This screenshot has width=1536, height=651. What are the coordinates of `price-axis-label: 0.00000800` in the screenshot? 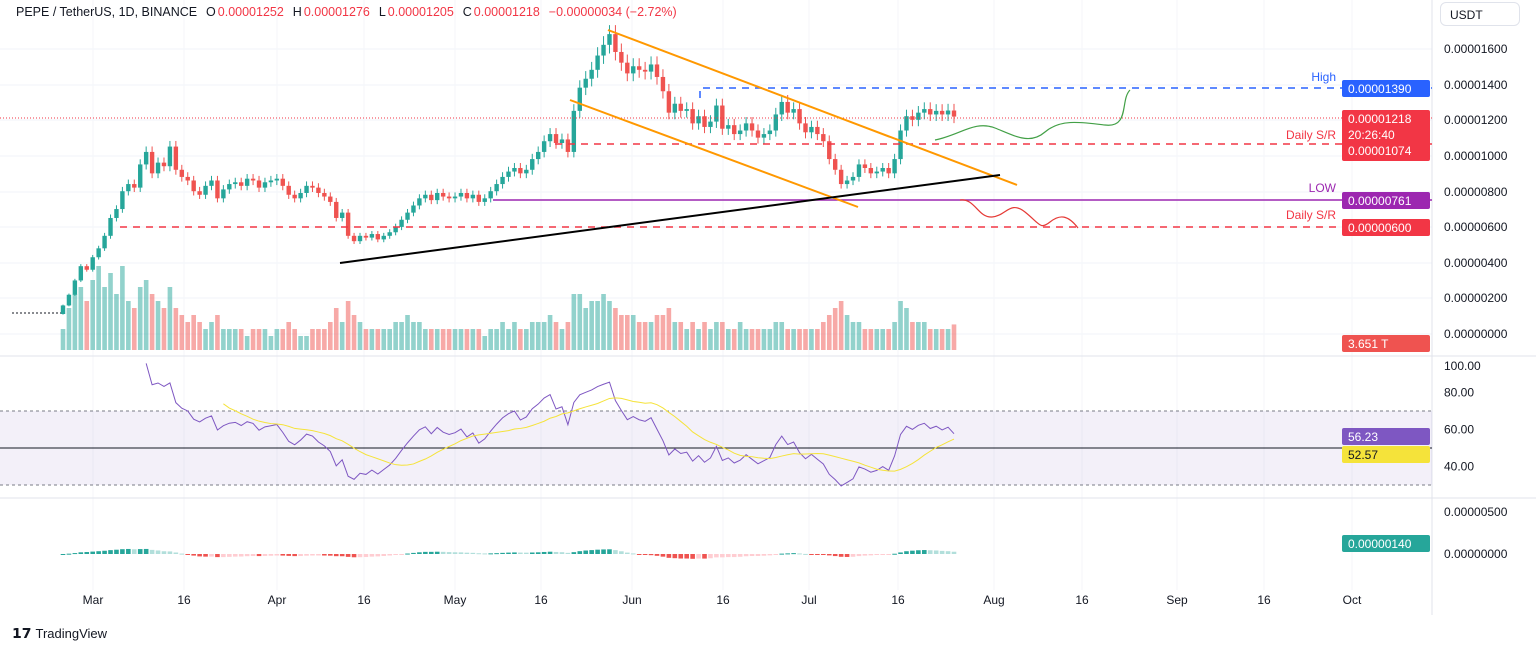 It's located at (1476, 192).